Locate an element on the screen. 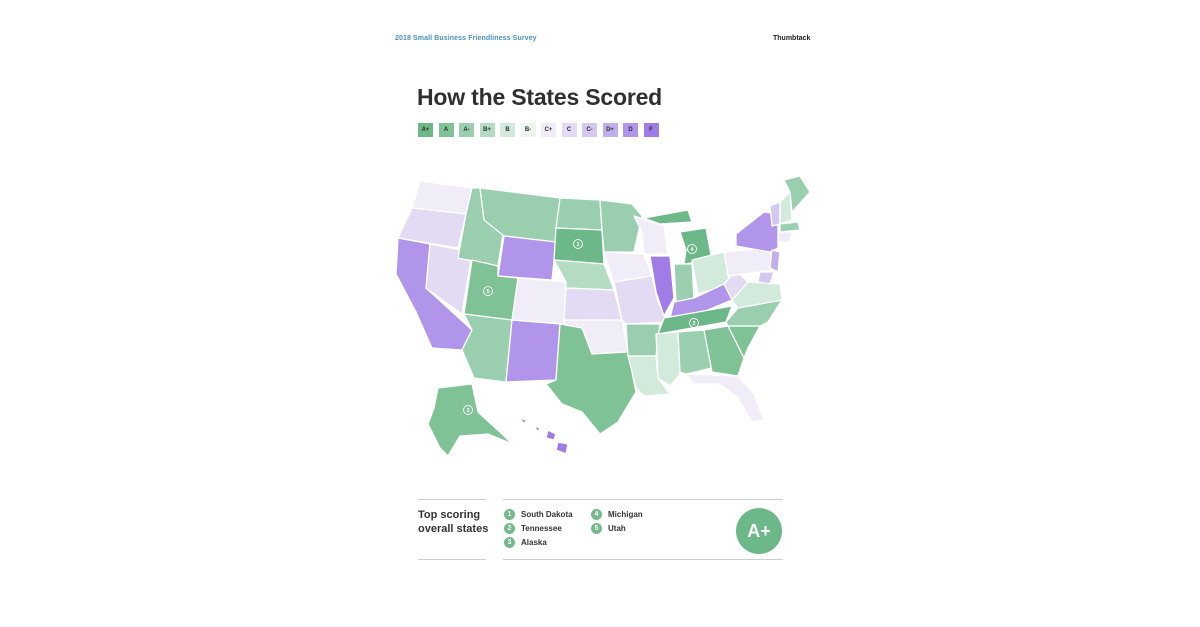  legend-chip-C: C is located at coordinates (569, 130).